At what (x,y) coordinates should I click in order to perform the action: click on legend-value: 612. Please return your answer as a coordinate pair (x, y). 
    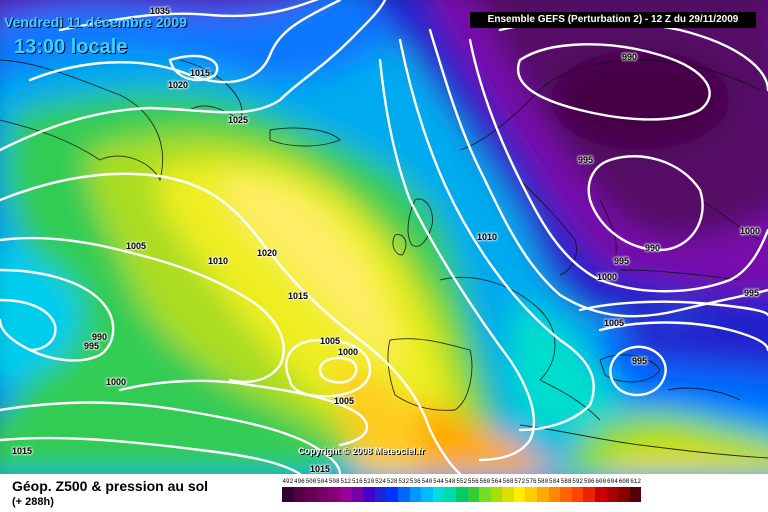
    Looking at the image, I should click on (636, 481).